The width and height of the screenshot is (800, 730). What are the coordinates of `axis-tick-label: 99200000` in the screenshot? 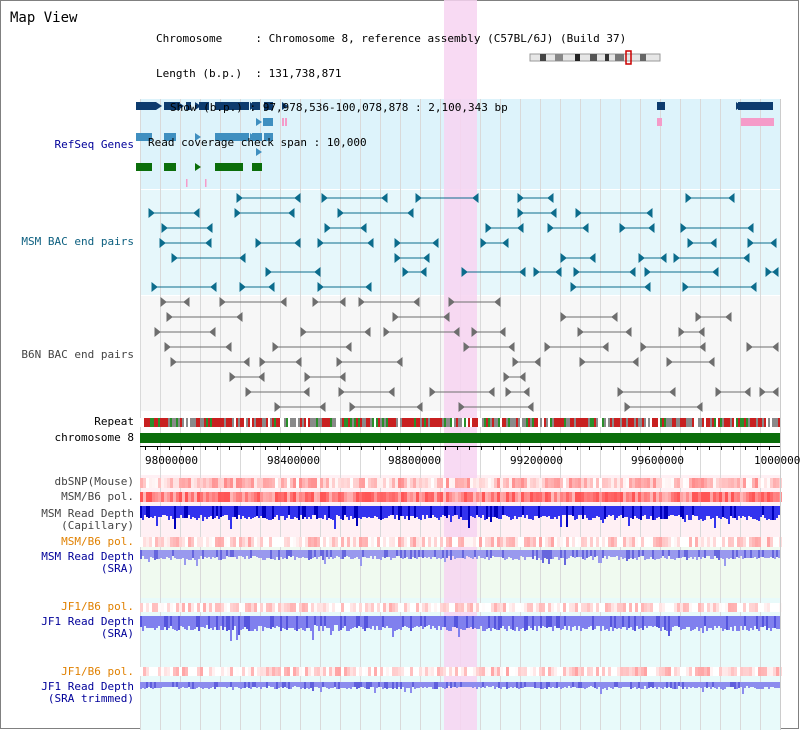 It's located at (536, 460).